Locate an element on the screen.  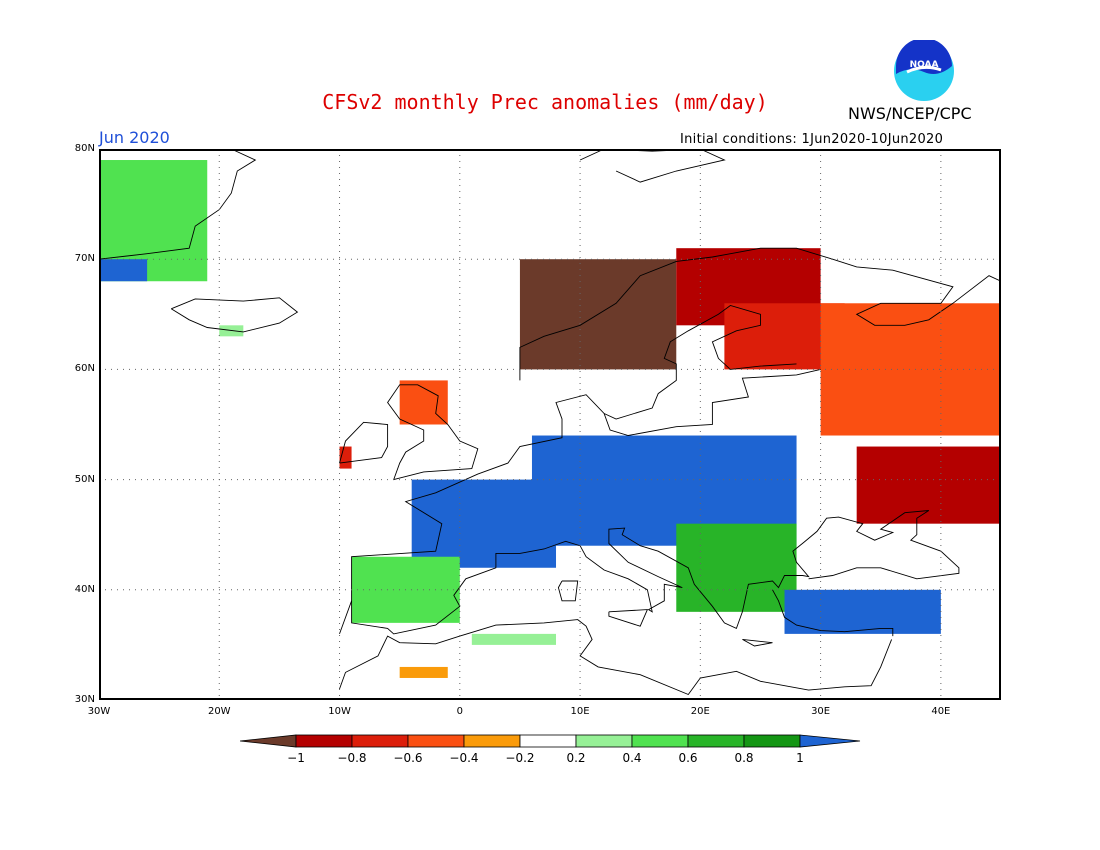
lon-tick-label: 0 is located at coordinates (459, 711).